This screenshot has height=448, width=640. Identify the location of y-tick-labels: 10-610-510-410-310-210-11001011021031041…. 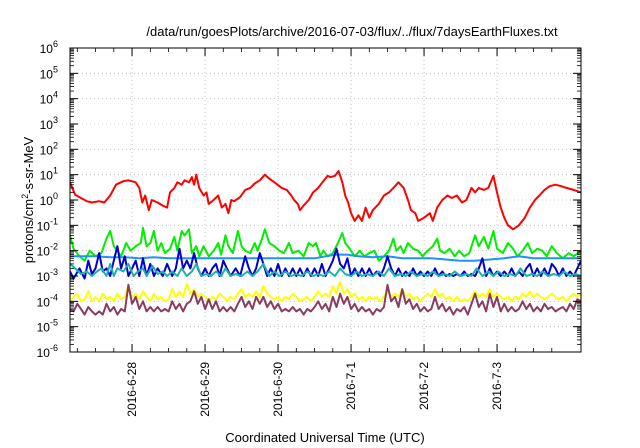
(47, 199).